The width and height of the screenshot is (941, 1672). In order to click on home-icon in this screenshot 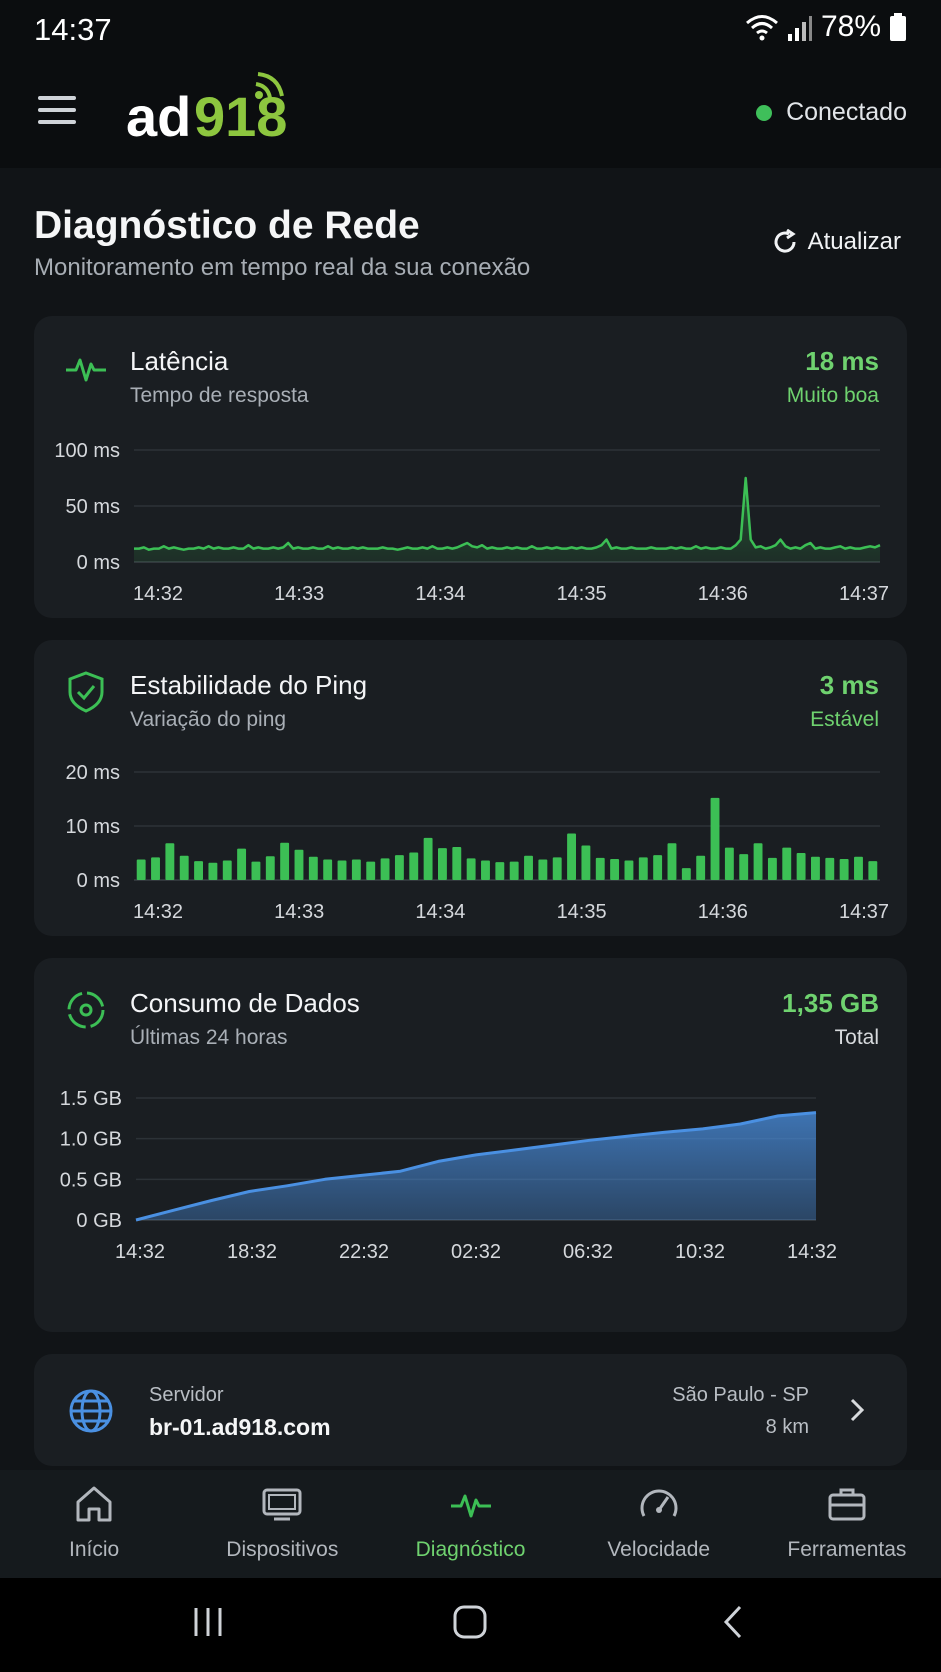, I will do `click(94, 1504)`.